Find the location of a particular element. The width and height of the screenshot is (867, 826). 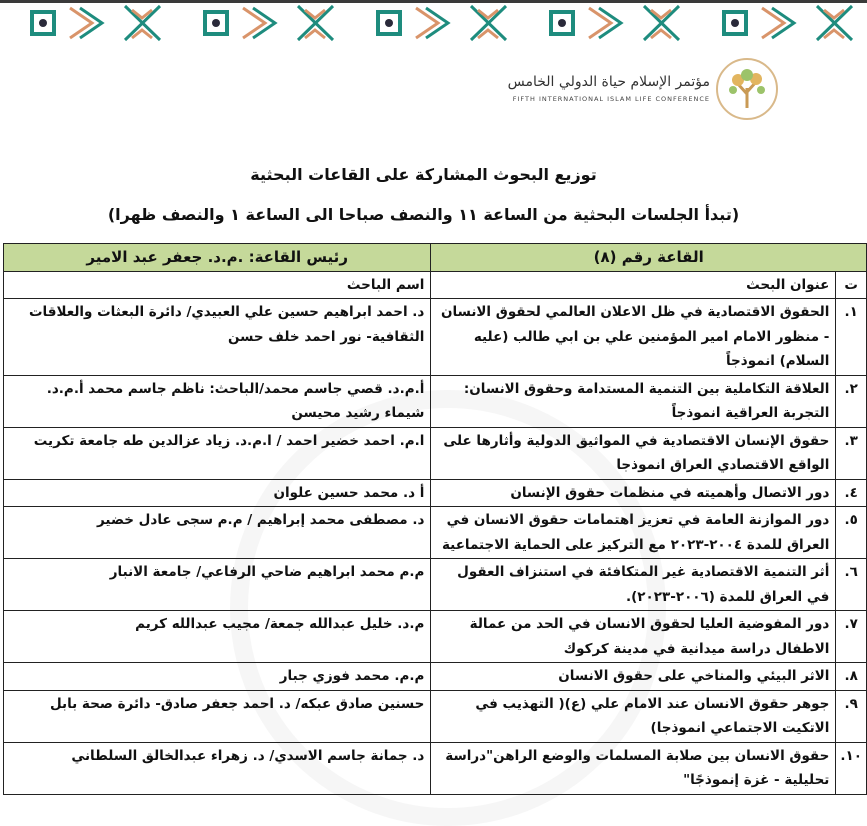

column-header-row: ت عنوان البحث اسم الباحث is located at coordinates (434, 284).